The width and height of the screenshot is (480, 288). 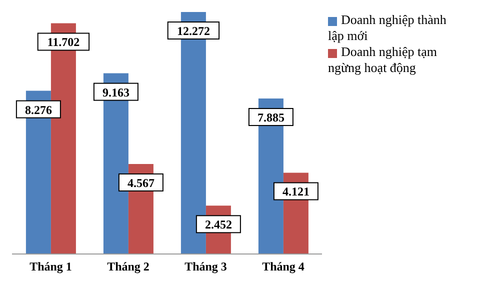 What do you see at coordinates (296, 191) in the screenshot?
I see `data-label: 4.121` at bounding box center [296, 191].